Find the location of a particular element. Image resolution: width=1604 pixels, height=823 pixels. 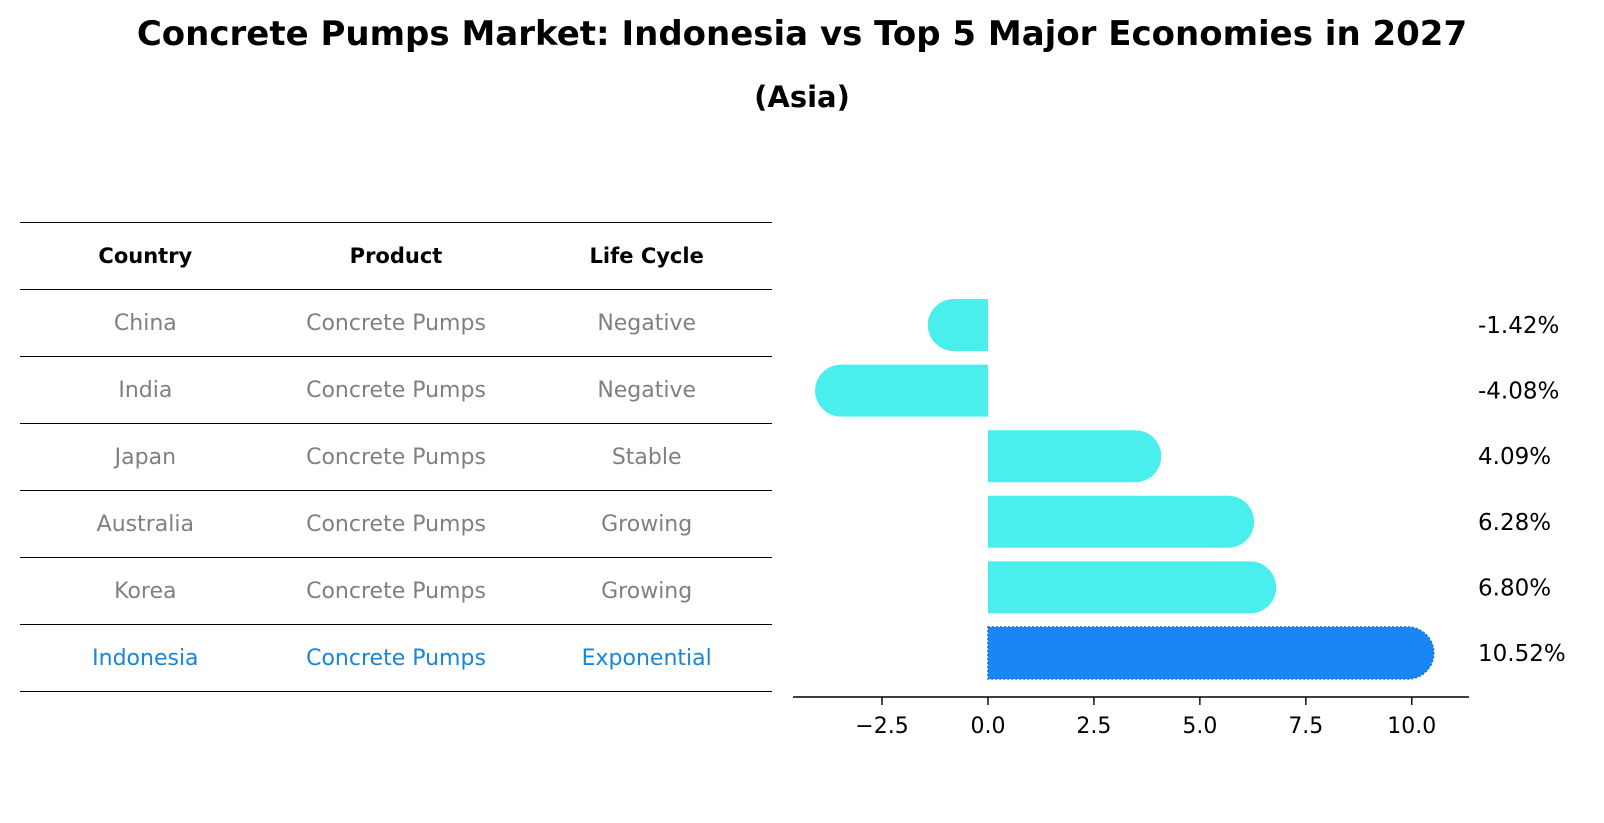

bar-china is located at coordinates (957, 325).